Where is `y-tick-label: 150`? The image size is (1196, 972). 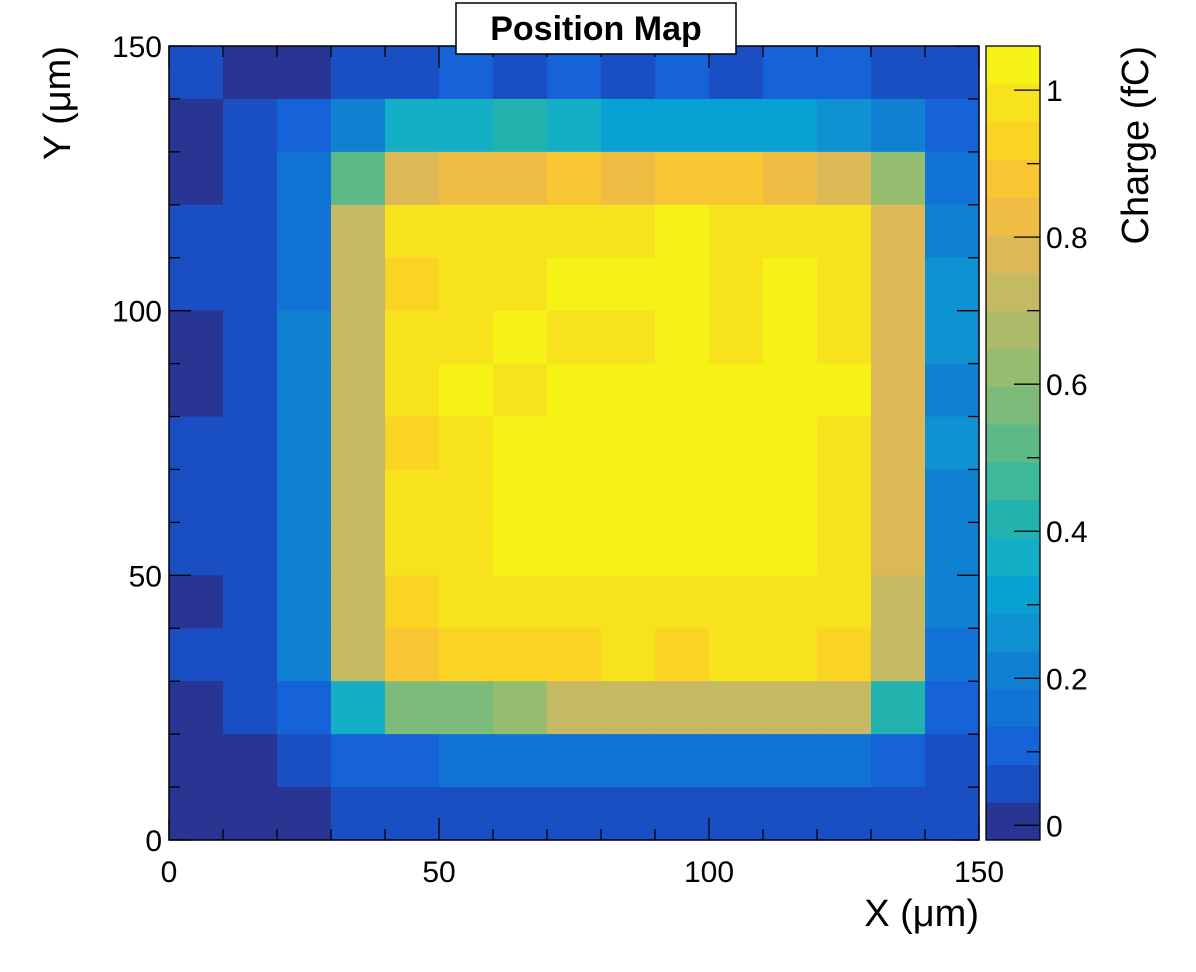
y-tick-label: 150 is located at coordinates (137, 47).